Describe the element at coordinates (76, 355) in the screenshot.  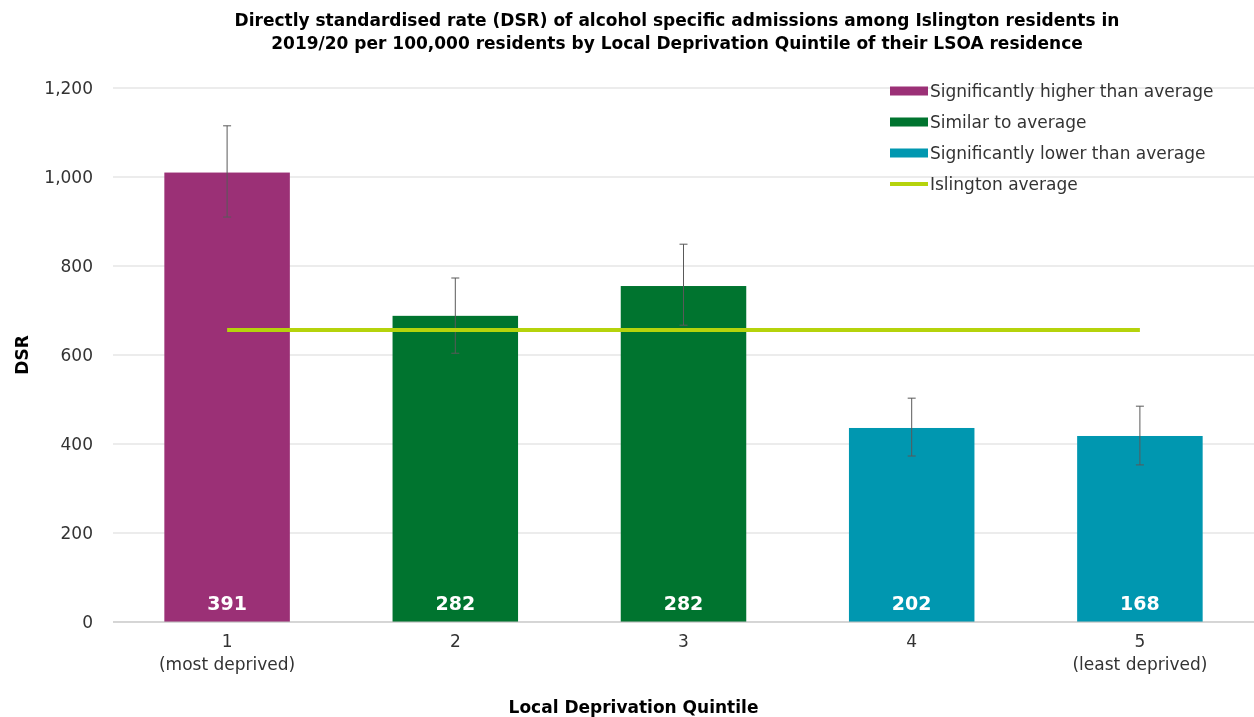
I see `y-tick-label: 600` at that location.